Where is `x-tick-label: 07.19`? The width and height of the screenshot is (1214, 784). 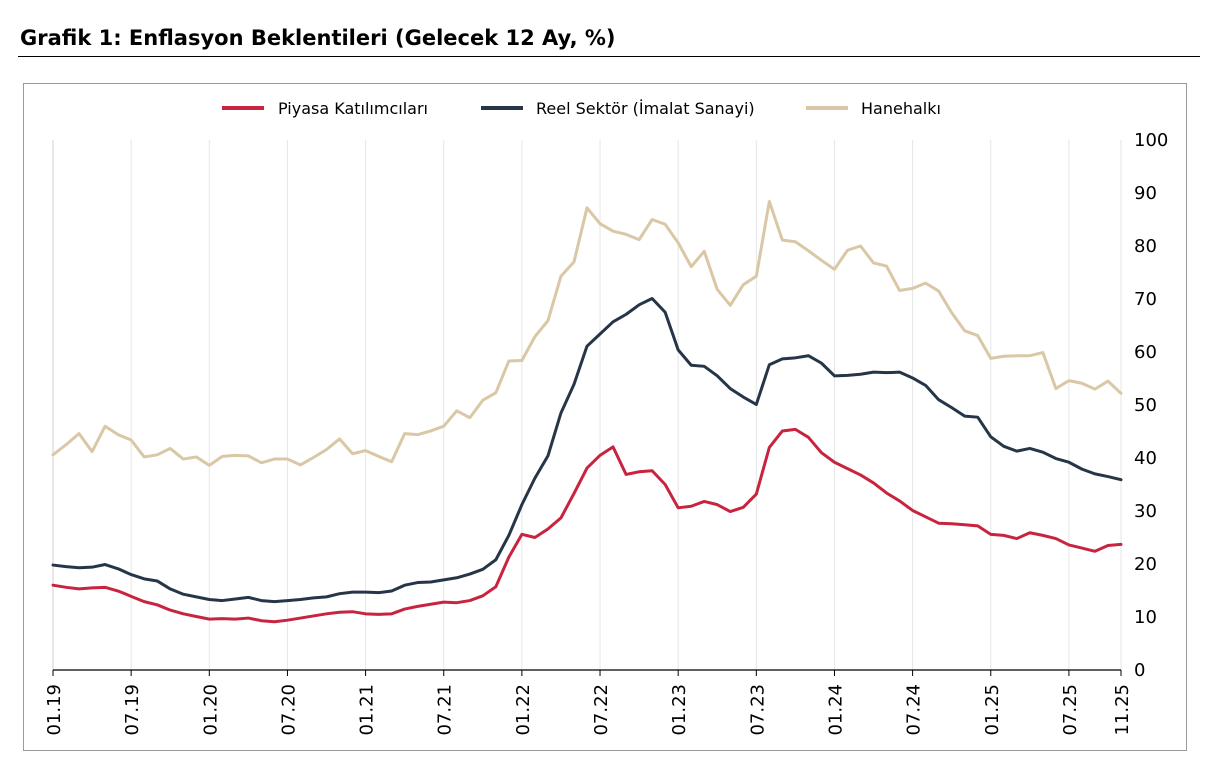
x-tick-label: 07.19 is located at coordinates (132, 710).